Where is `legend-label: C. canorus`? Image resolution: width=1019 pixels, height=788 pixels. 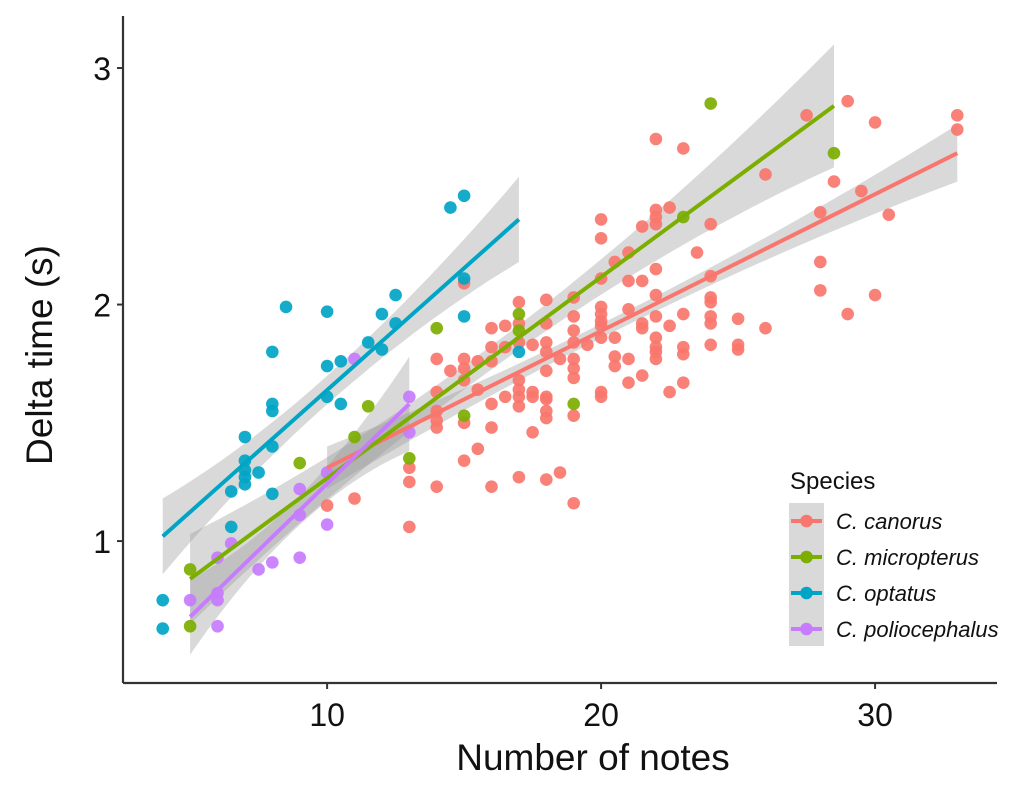 legend-label: C. canorus is located at coordinates (889, 521).